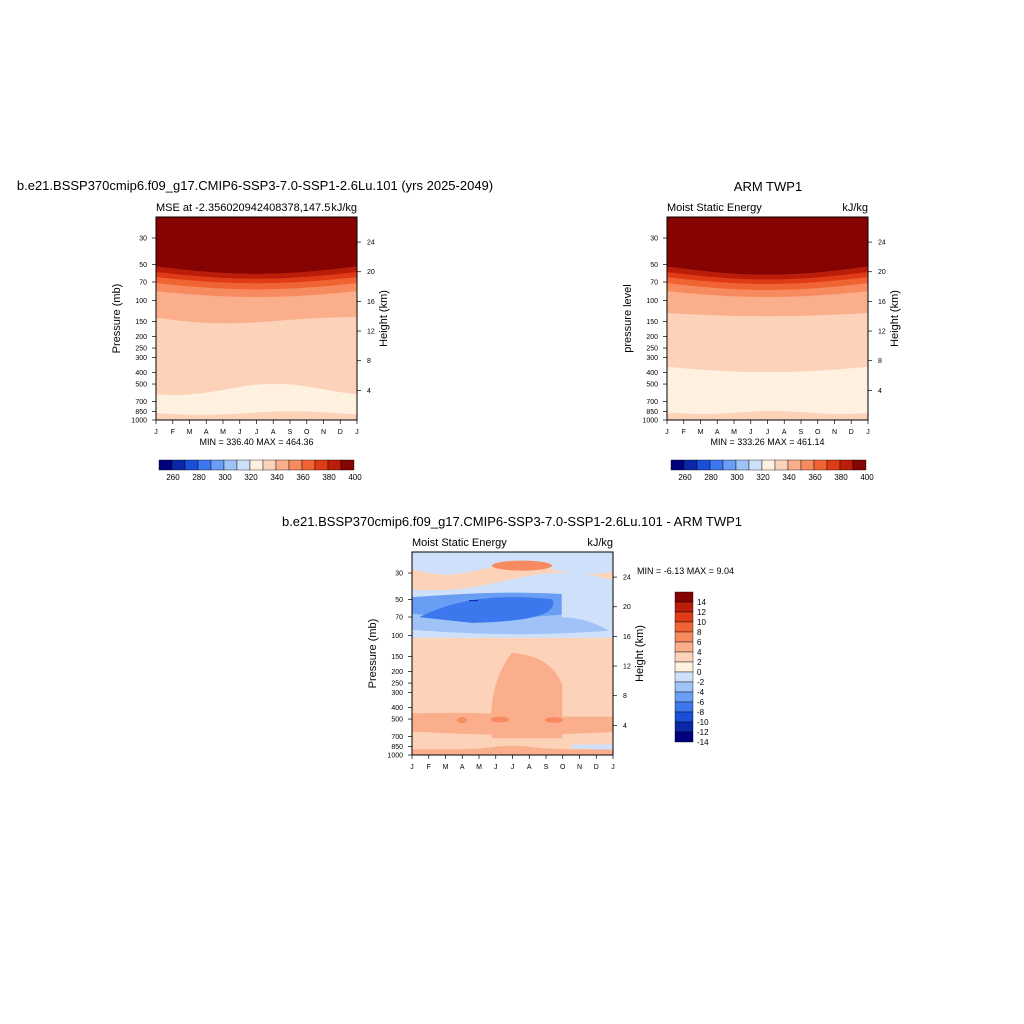 The height and width of the screenshot is (1024, 1024). What do you see at coordinates (652, 412) in the screenshot?
I see `y-tick-label: 850` at bounding box center [652, 412].